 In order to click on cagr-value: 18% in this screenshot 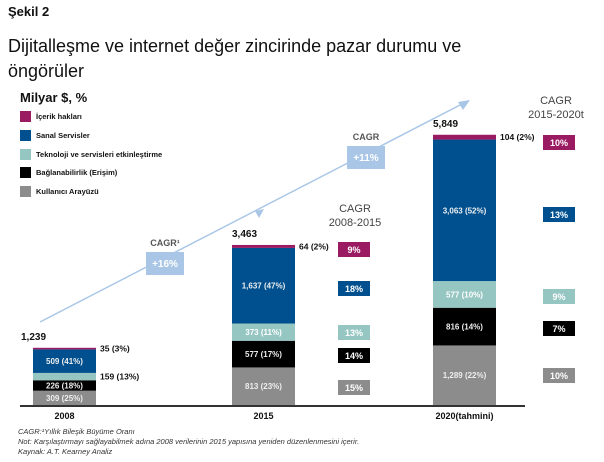, I will do `click(354, 289)`.